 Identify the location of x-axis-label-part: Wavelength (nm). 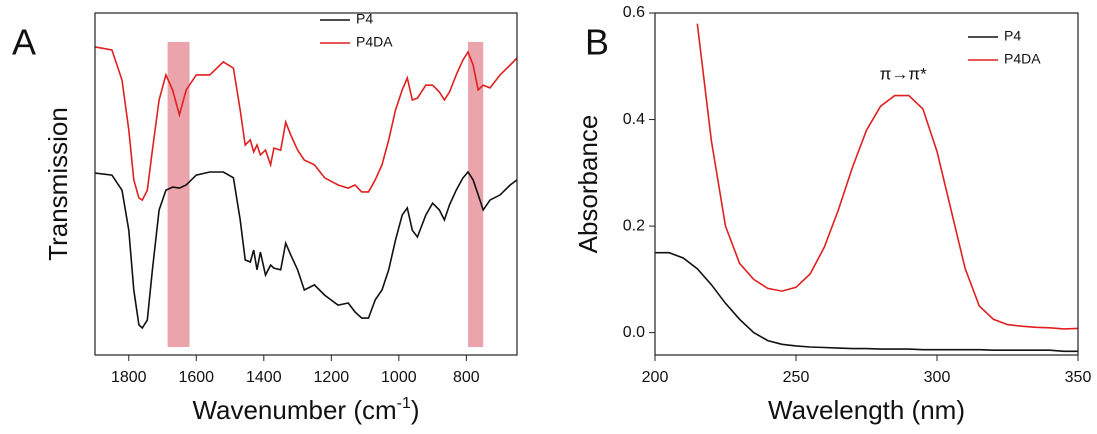
(866, 410).